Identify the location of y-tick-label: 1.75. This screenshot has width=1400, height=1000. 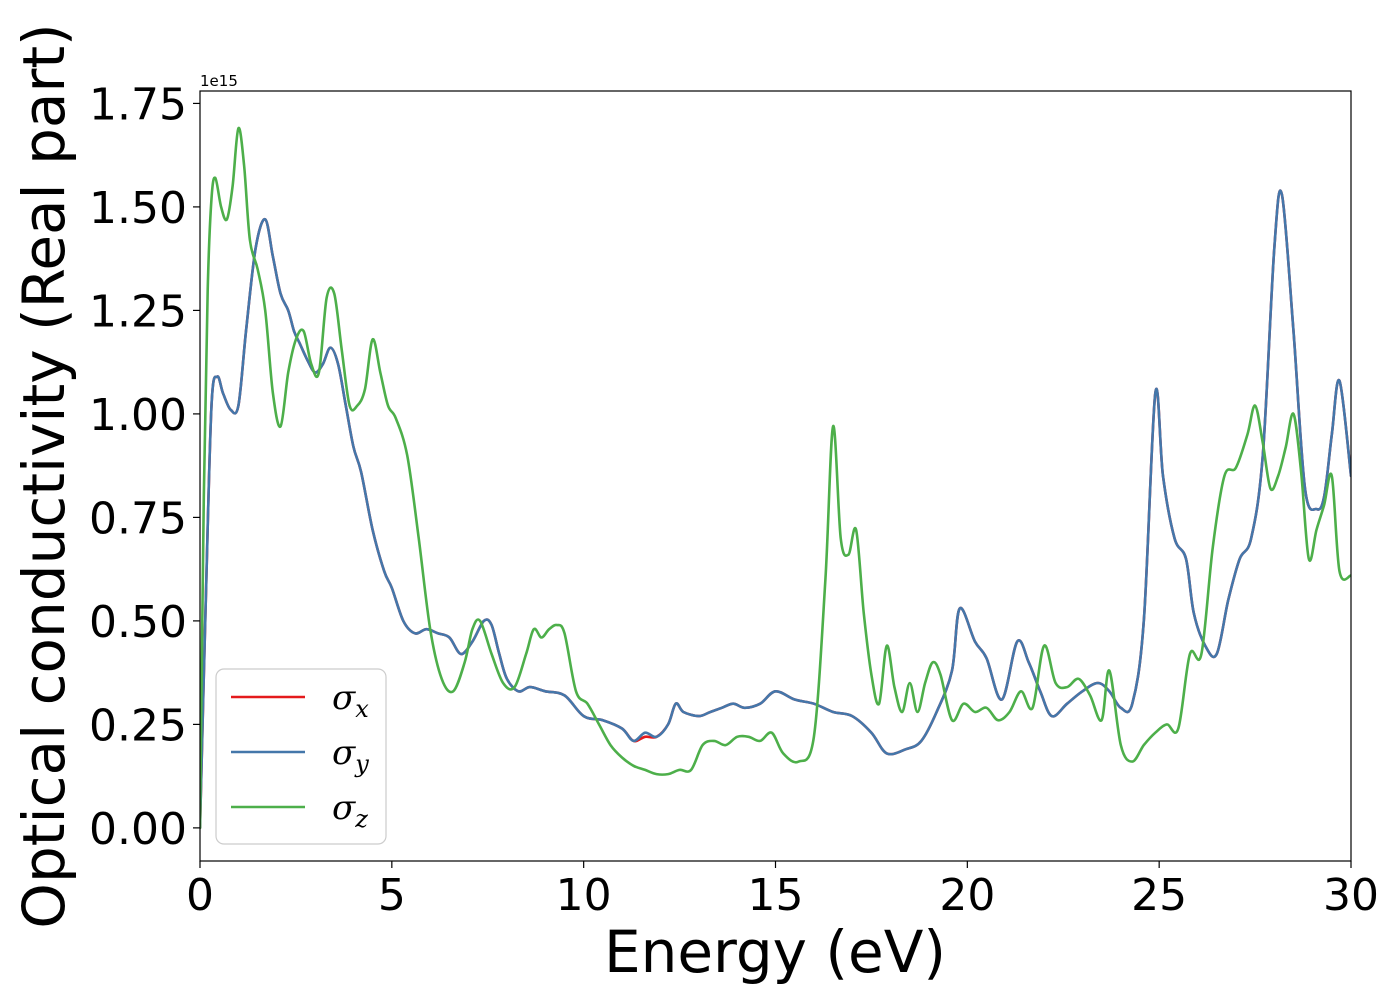
(138, 104).